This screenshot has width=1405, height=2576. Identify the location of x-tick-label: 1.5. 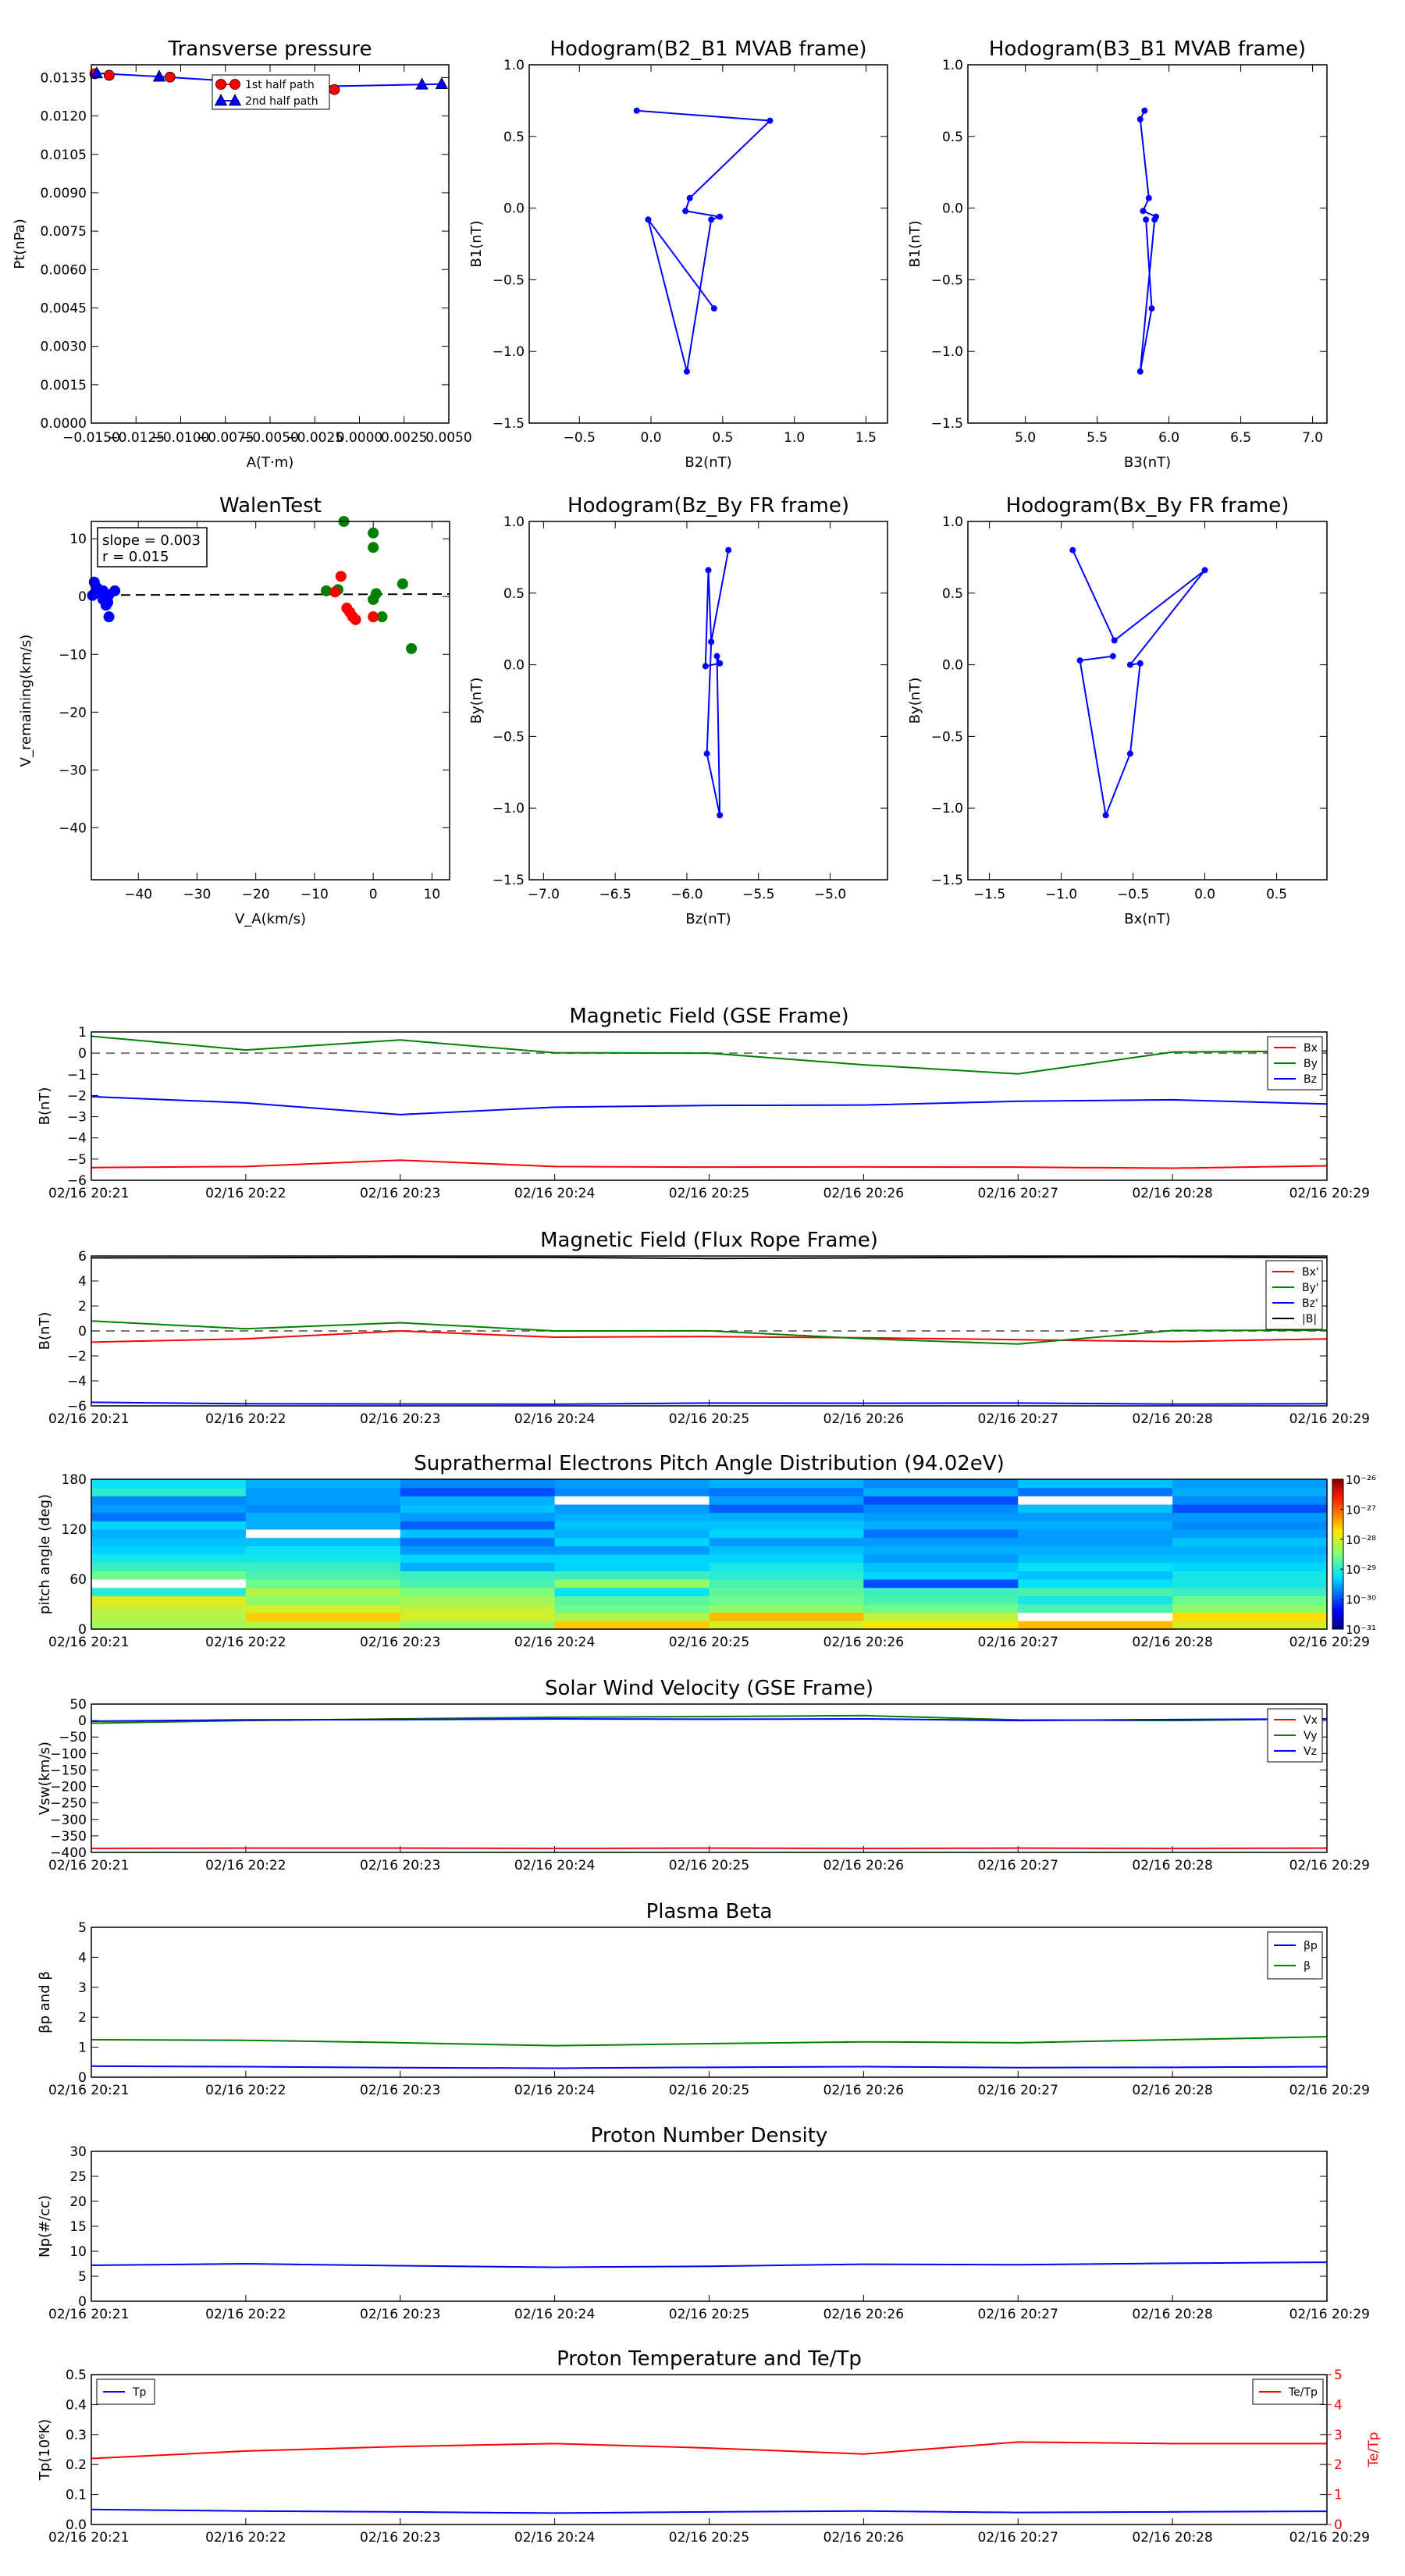
(866, 438).